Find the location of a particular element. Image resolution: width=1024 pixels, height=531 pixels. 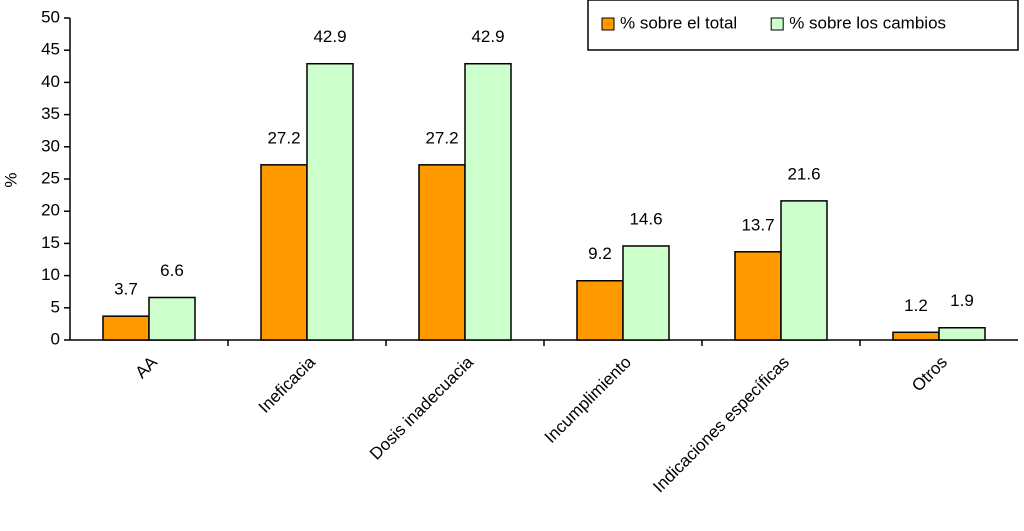

data-label: 14.6 is located at coordinates (645, 218).